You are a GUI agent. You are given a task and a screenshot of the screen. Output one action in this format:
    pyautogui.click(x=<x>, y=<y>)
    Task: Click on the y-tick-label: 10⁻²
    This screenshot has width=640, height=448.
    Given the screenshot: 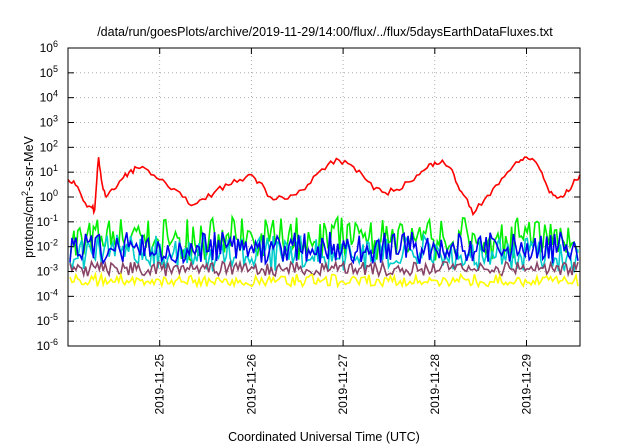 What is the action you would take?
    pyautogui.click(x=47, y=246)
    